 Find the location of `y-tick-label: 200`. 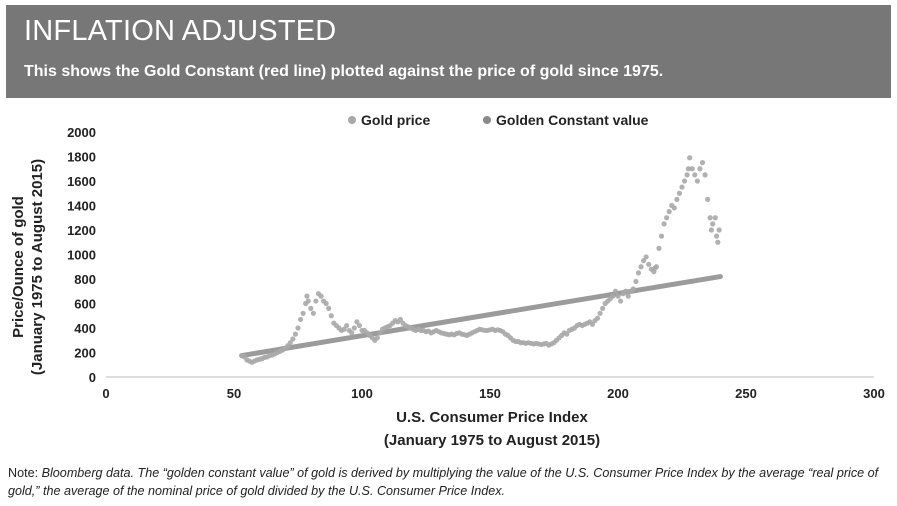

y-tick-label: 200 is located at coordinates (85, 353).